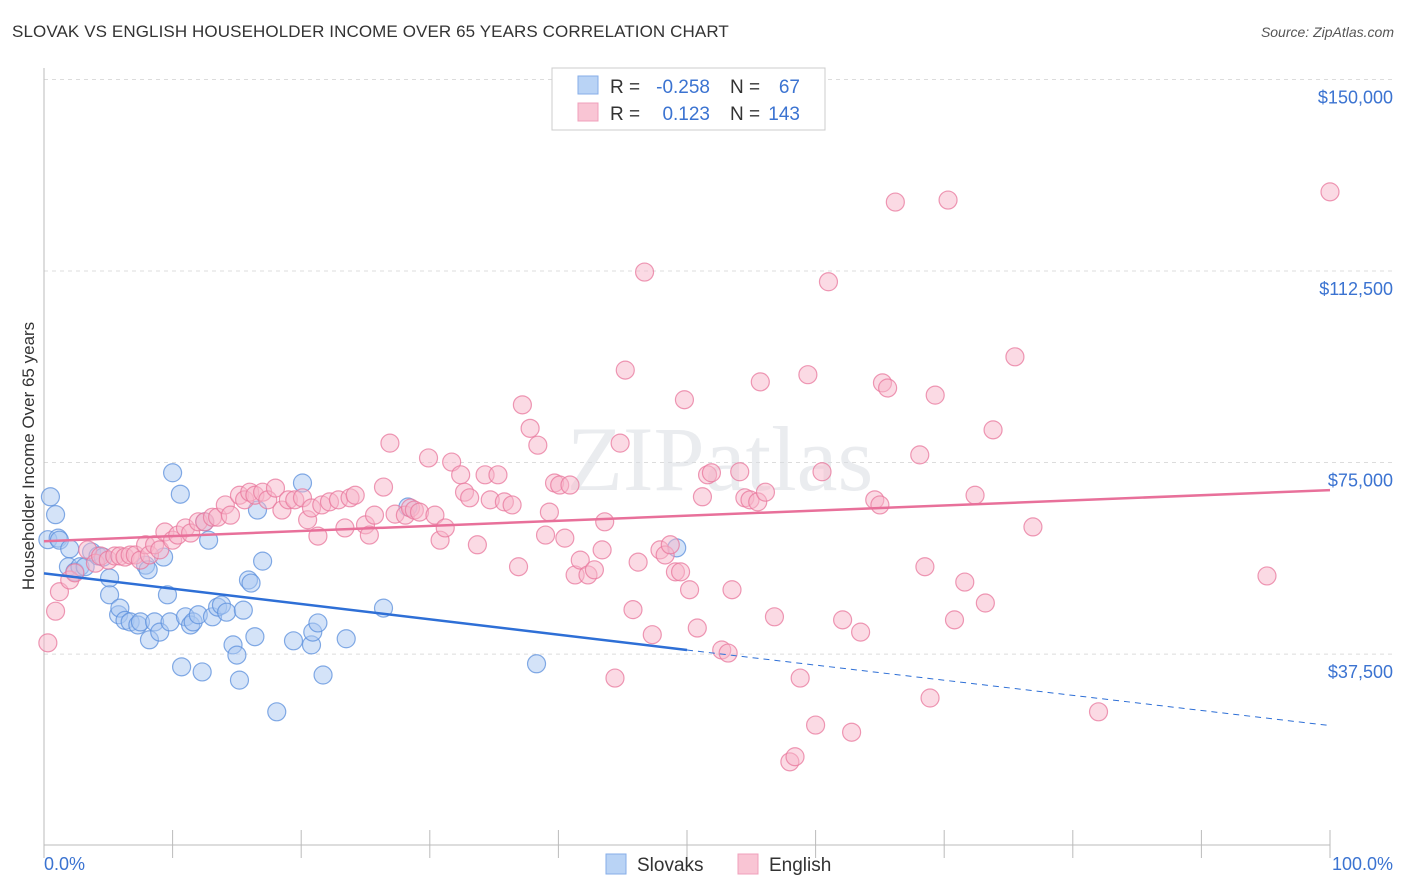  What do you see at coordinates (625, 114) in the screenshot?
I see `legend-r-label: R =` at bounding box center [625, 114].